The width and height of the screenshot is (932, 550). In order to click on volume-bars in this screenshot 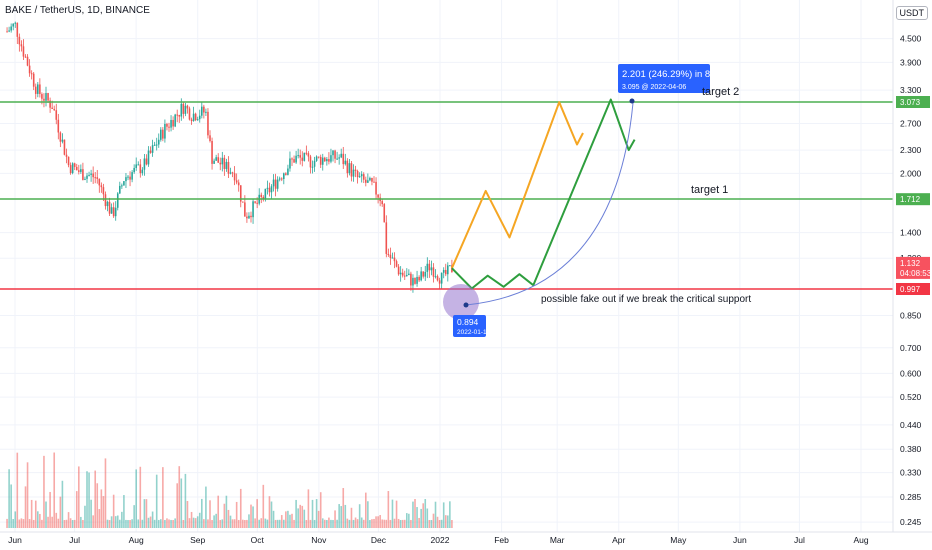, I will do `click(229, 490)`.